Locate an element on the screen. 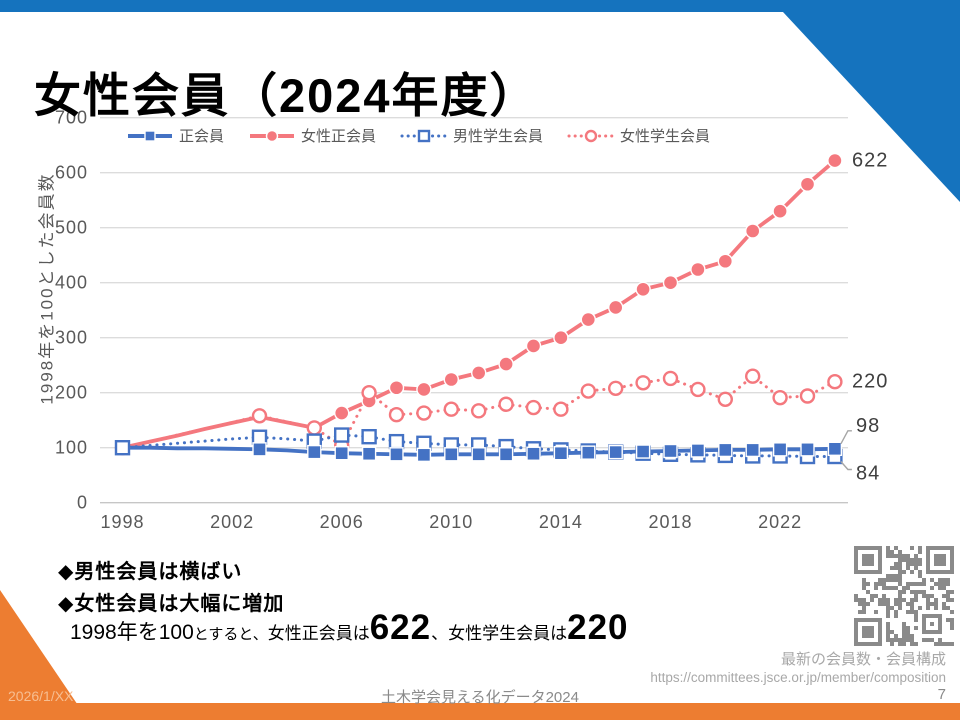 This screenshot has height=720, width=960. summary-line: 1998年を100 とすると、 女性正会員は 622 、 女性学生会員は 220 is located at coordinates (349, 628).